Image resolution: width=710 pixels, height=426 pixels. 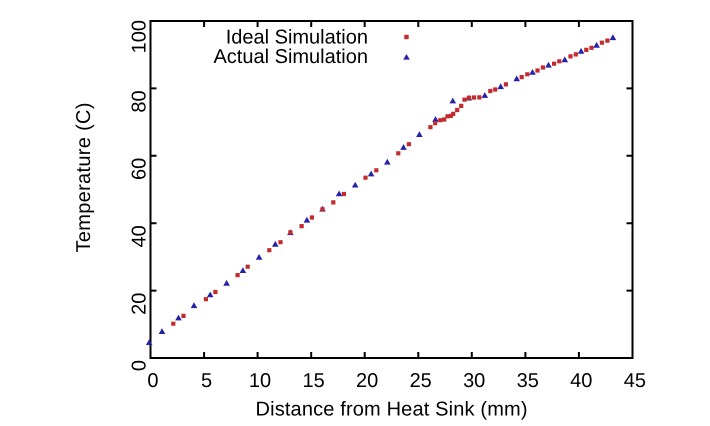 What do you see at coordinates (635, 381) in the screenshot?
I see `svg-text: 45` at bounding box center [635, 381].